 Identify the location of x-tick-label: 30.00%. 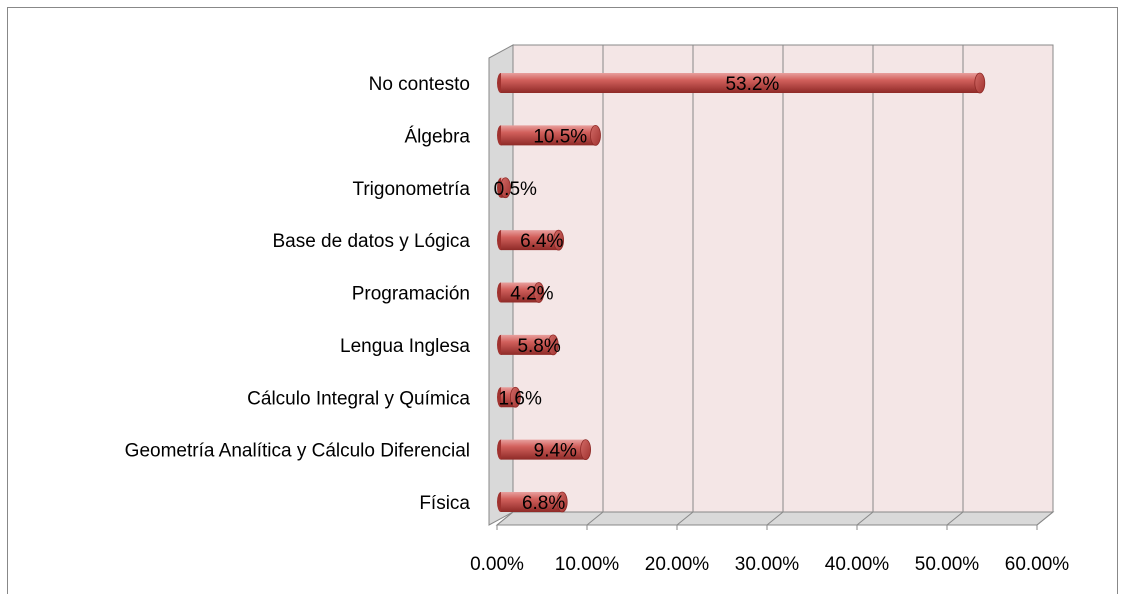
(767, 564).